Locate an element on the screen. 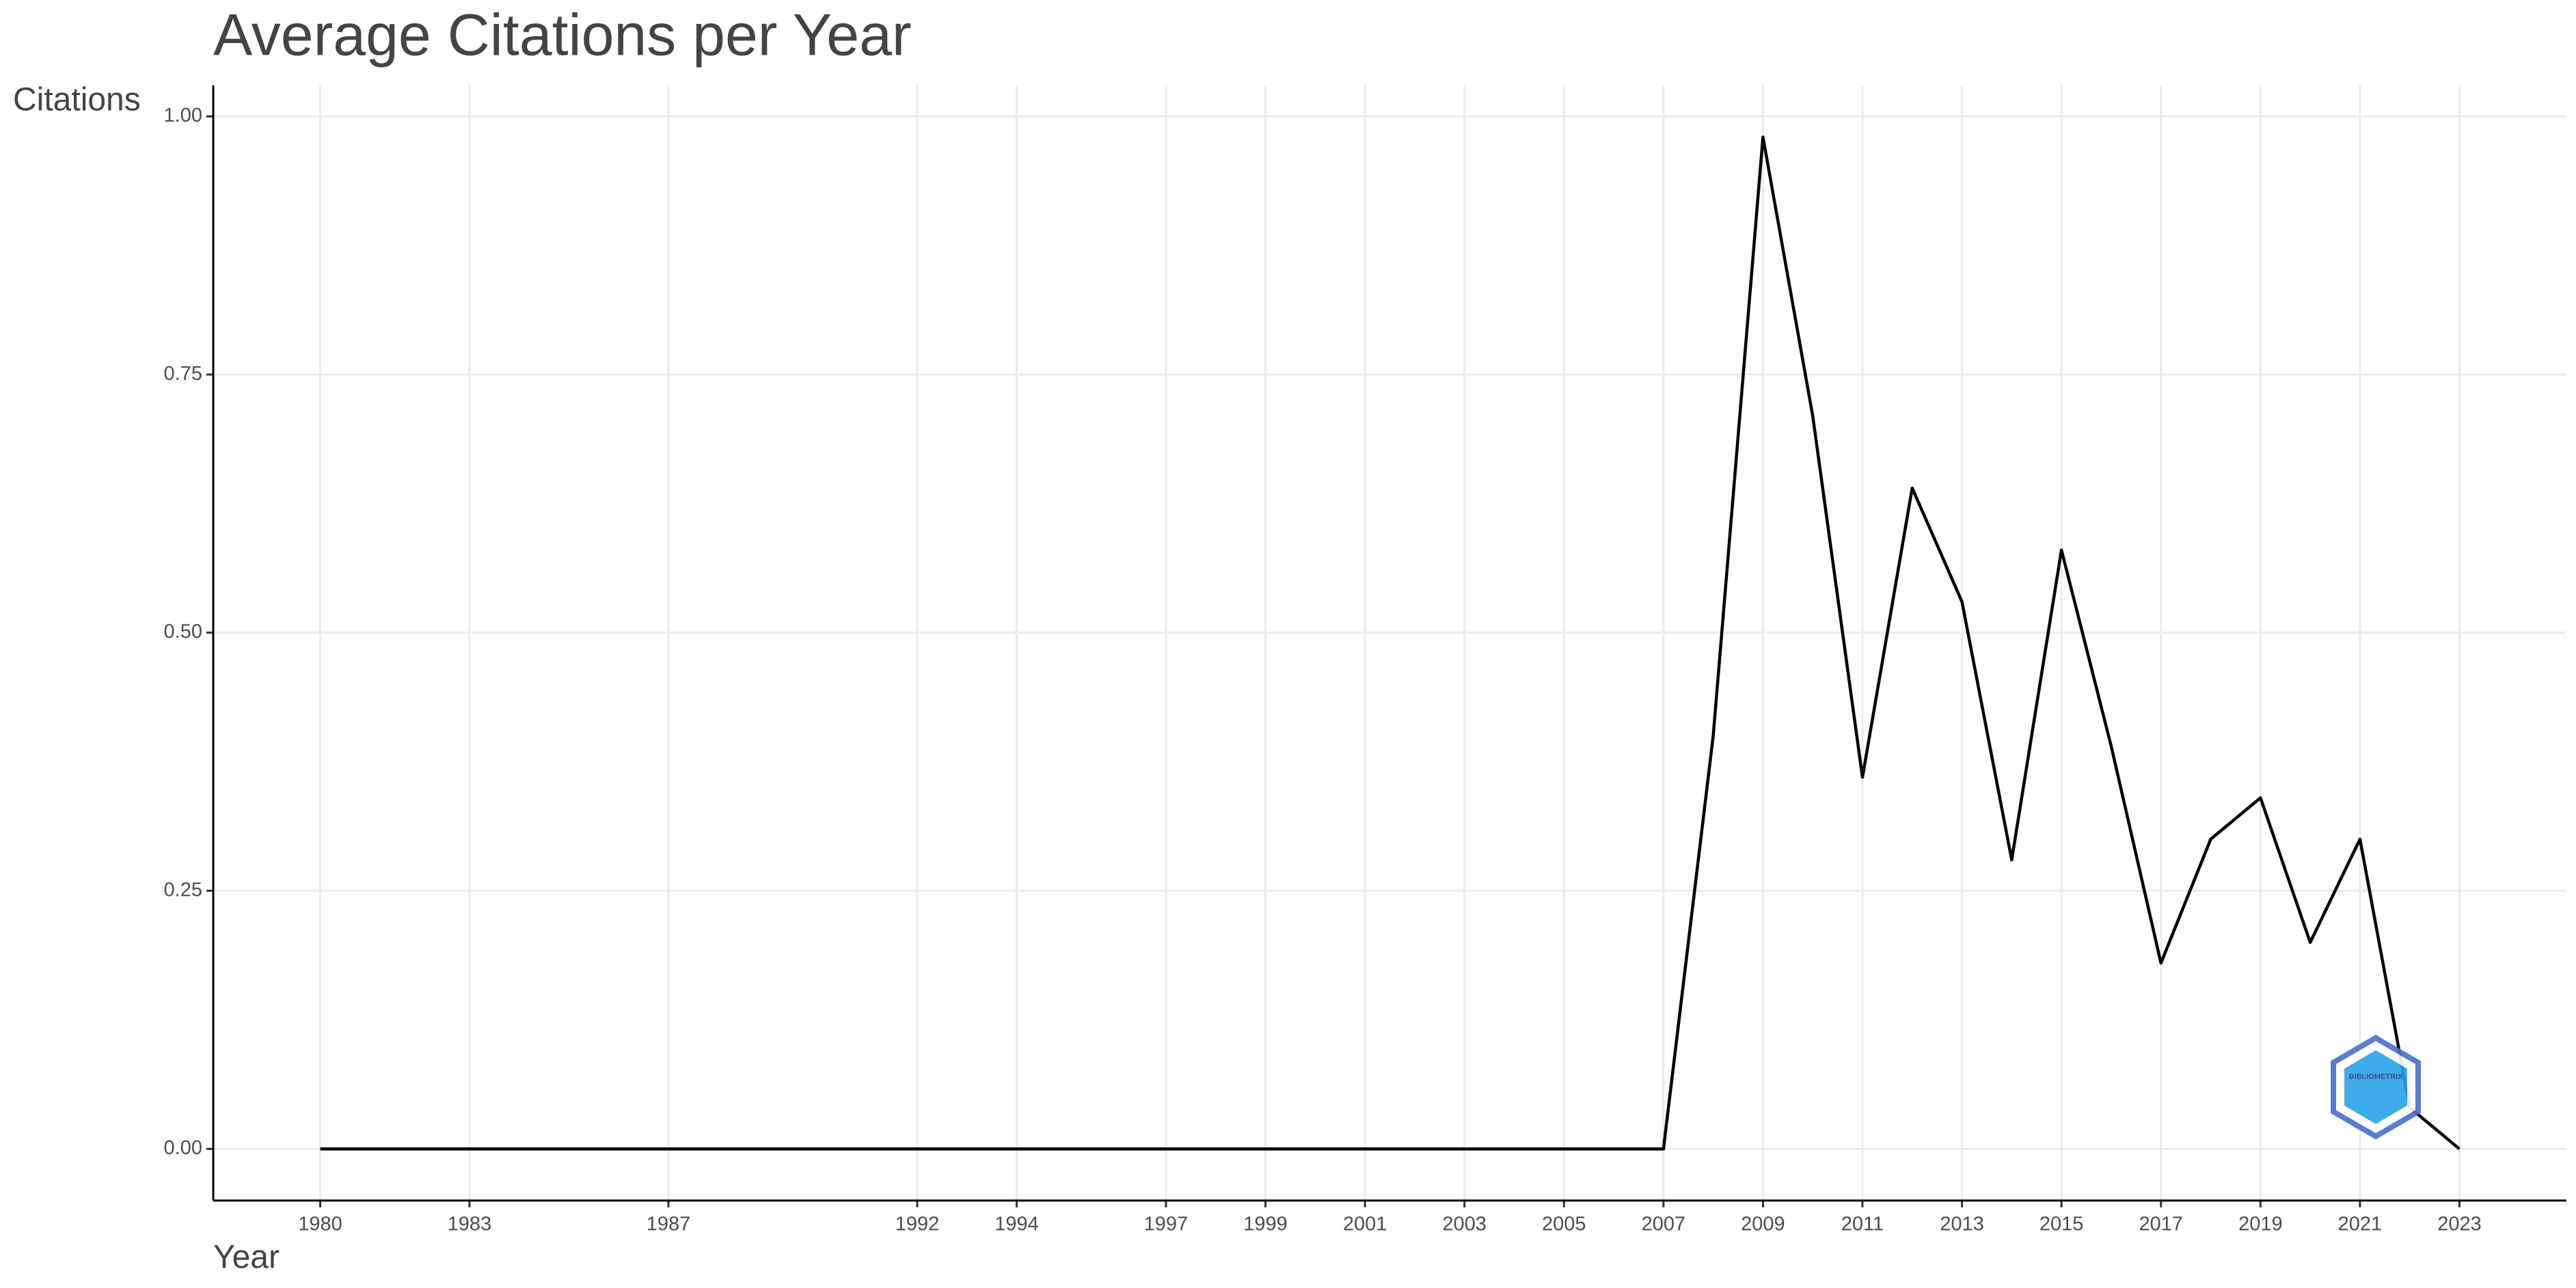  watermark-logo: BIBLIOMETRIX is located at coordinates (2376, 1087).